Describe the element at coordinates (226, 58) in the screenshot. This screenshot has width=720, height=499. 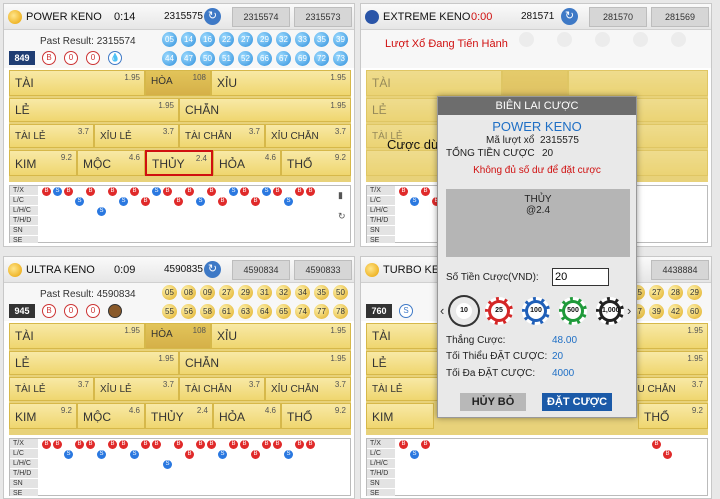
I see `result-ball: 51` at that location.